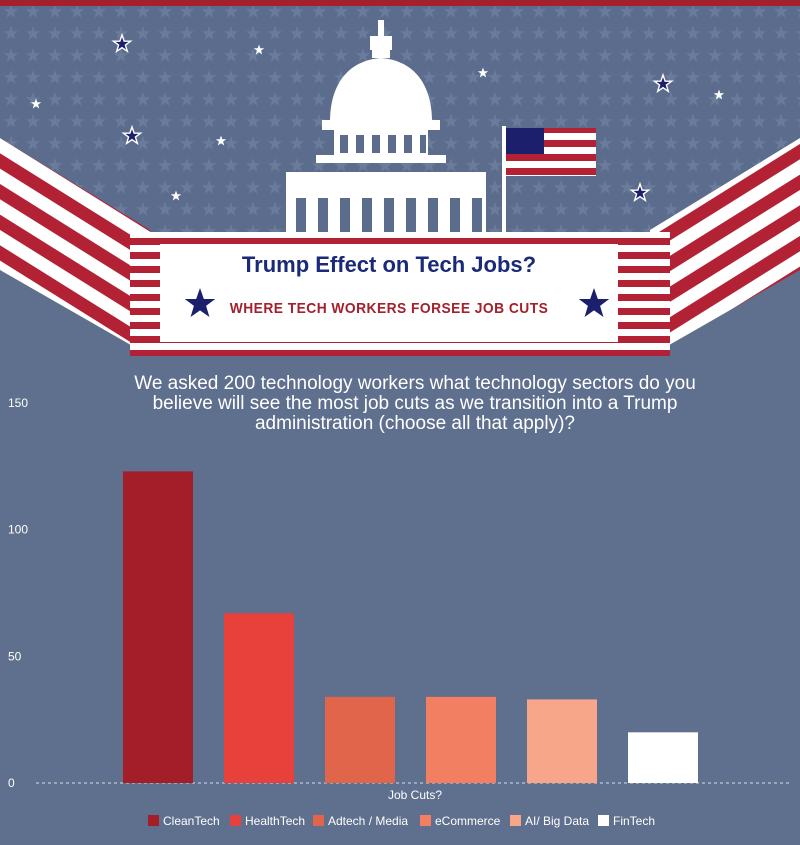 Image resolution: width=800 pixels, height=845 pixels. What do you see at coordinates (389, 293) in the screenshot?
I see `banner-panel` at bounding box center [389, 293].